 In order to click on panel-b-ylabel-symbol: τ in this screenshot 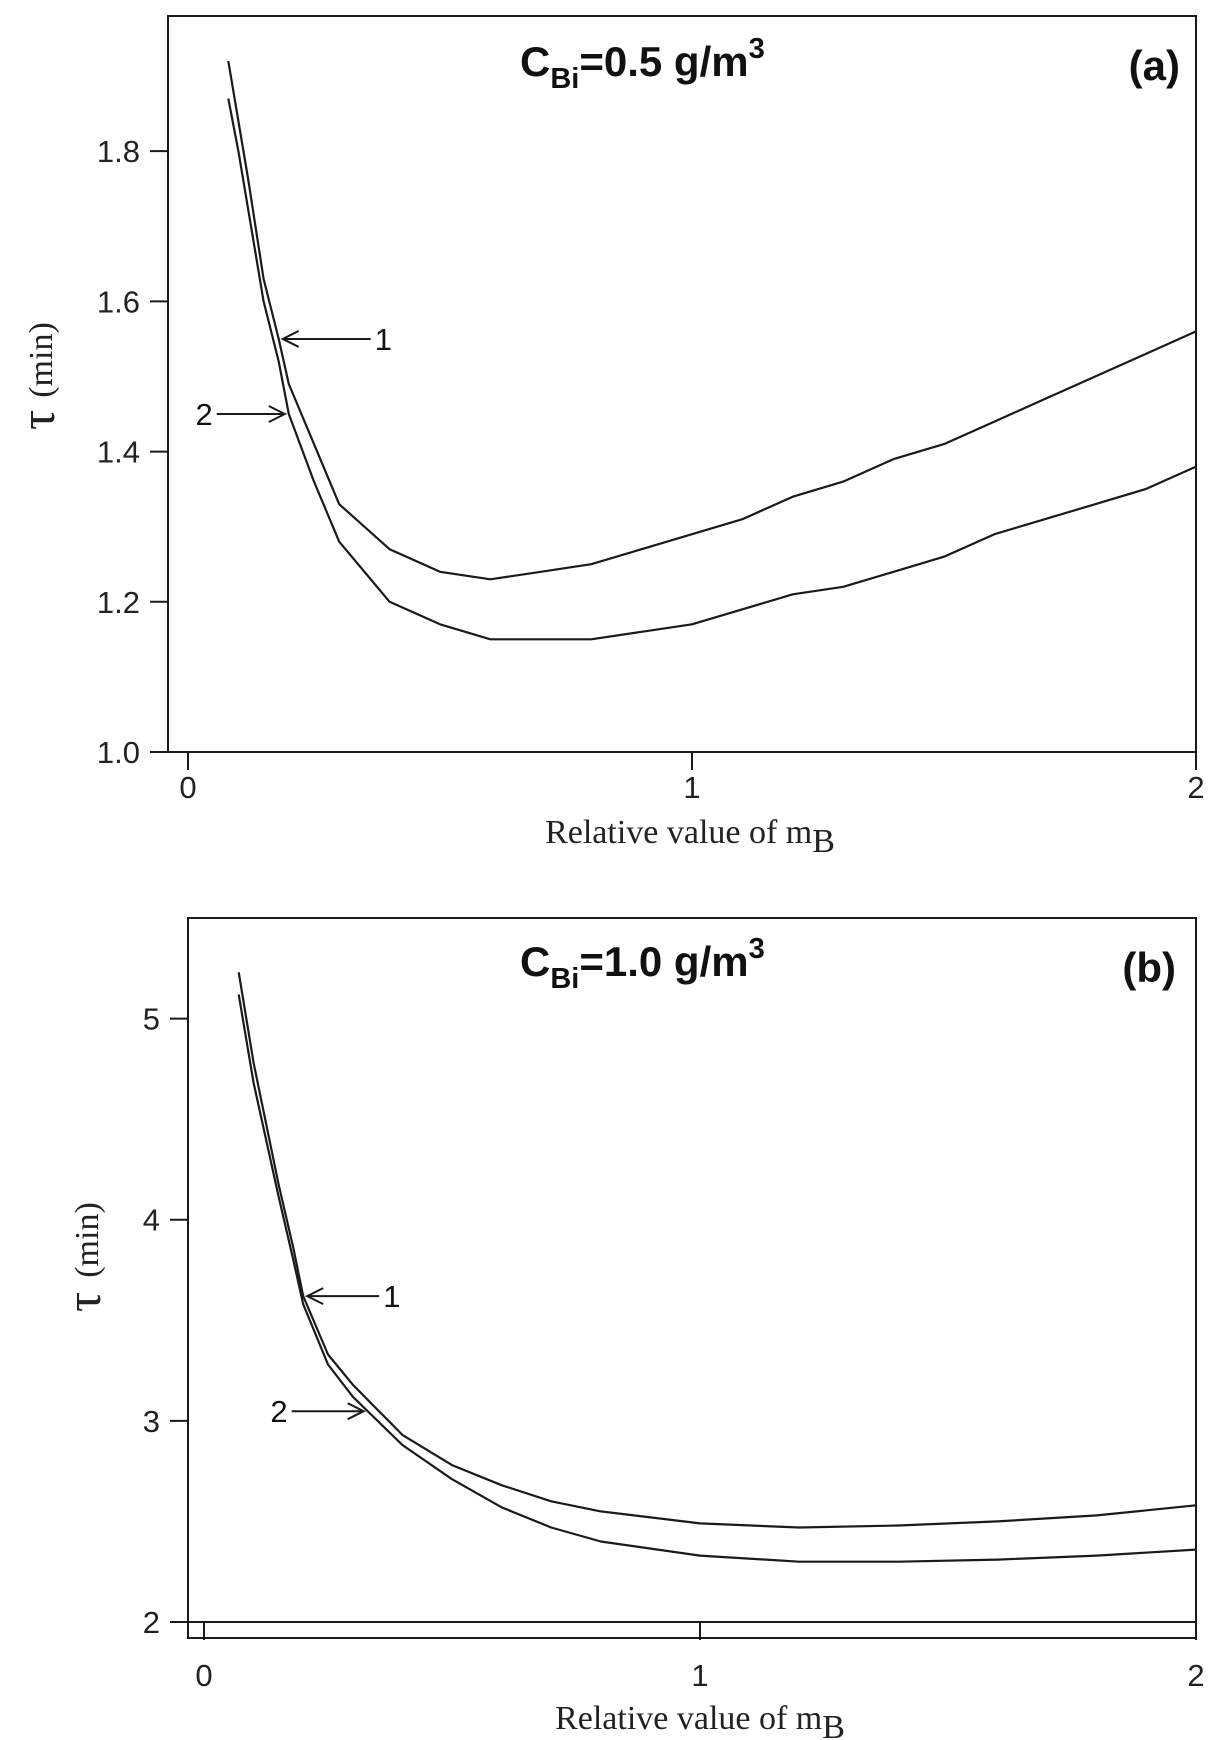, I will do `click(83, 1302)`.